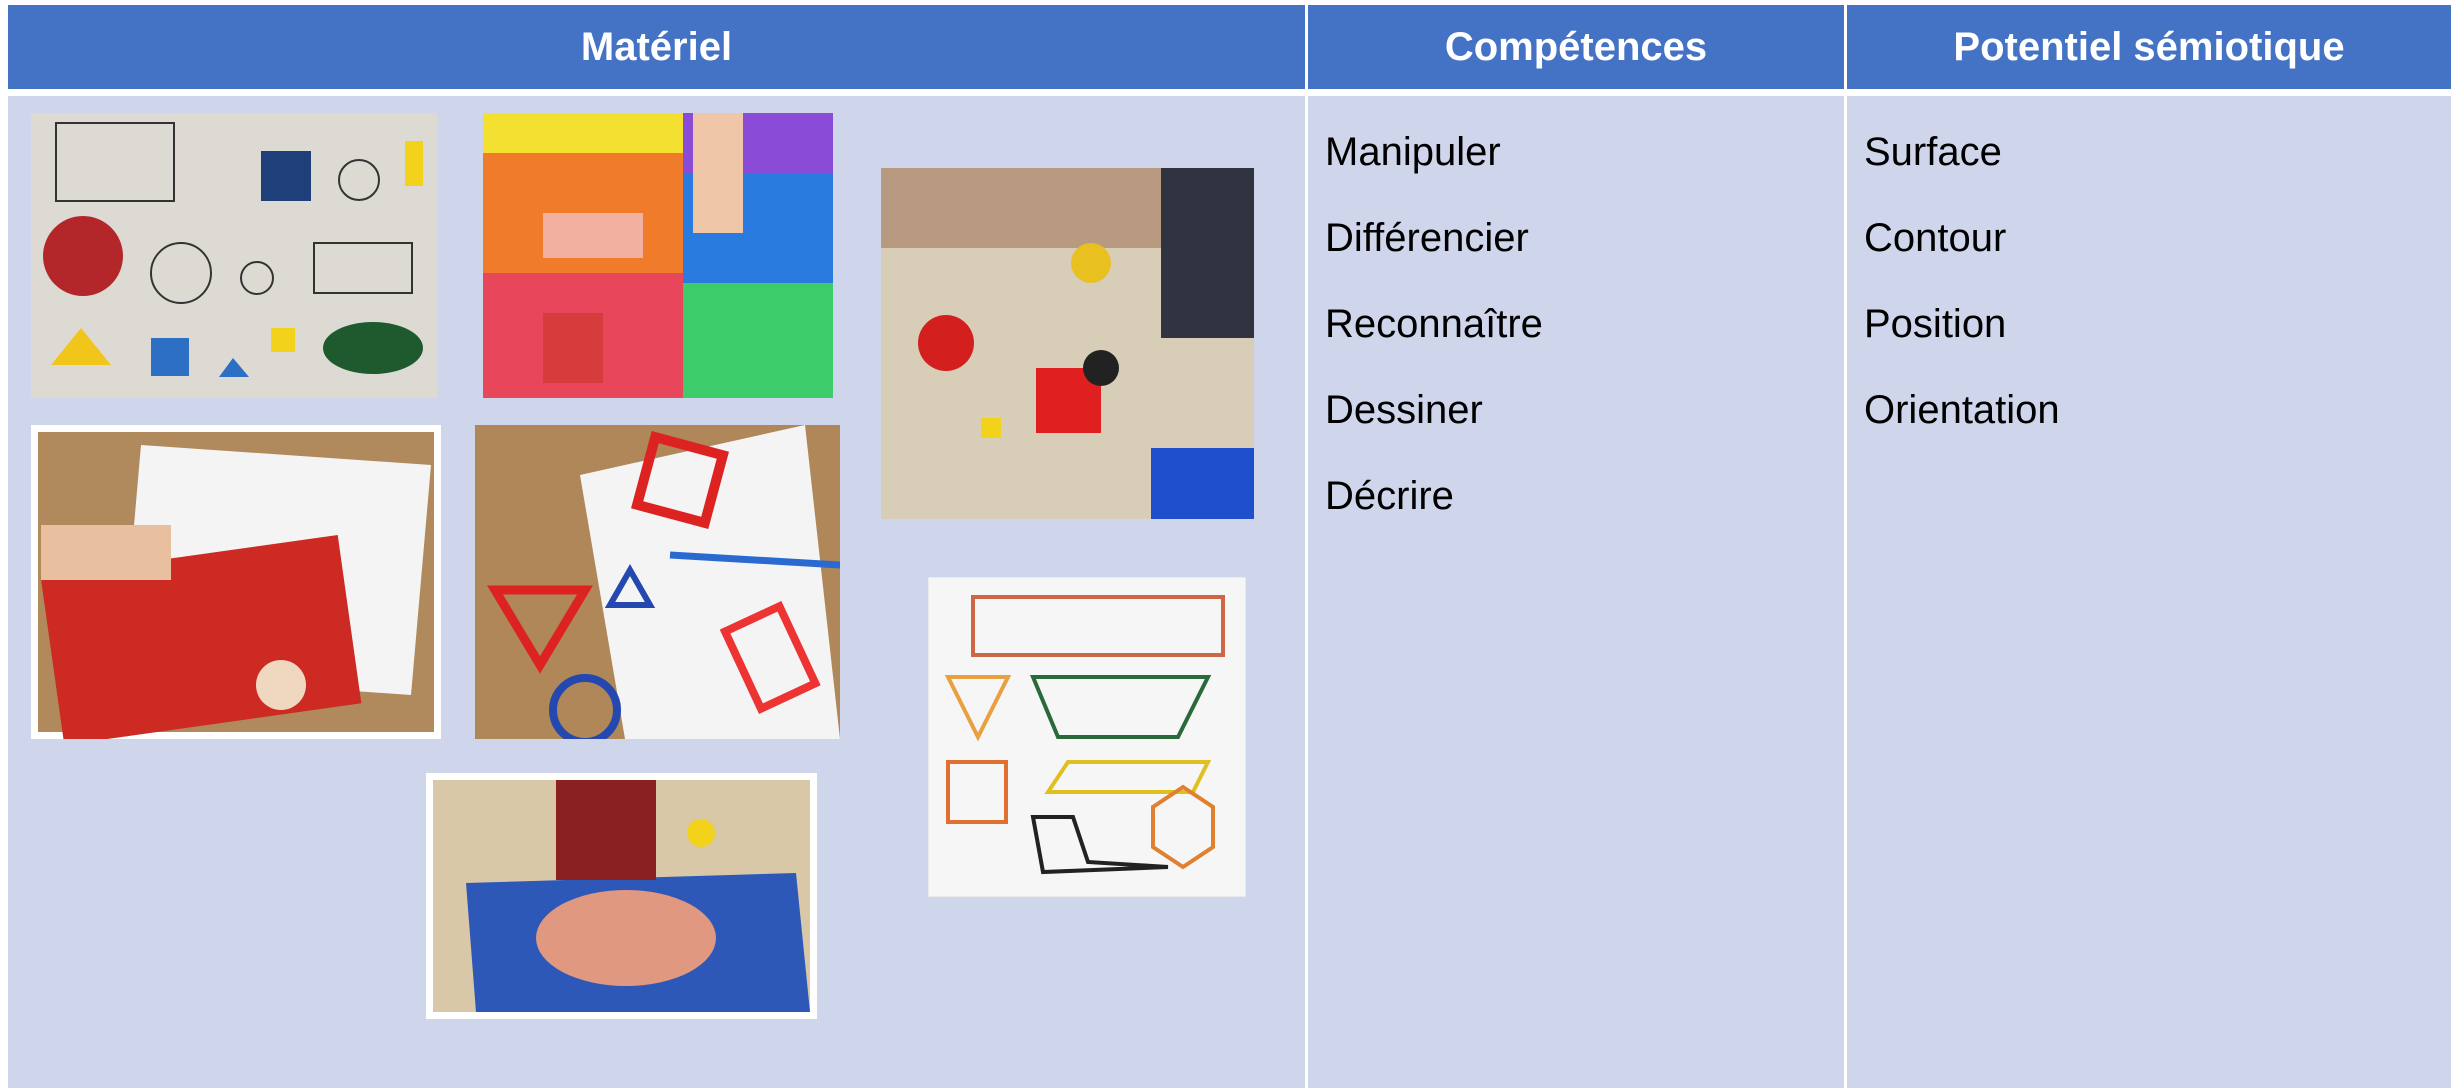  Describe the element at coordinates (1935, 238) in the screenshot. I see `list-item: Contour` at that location.